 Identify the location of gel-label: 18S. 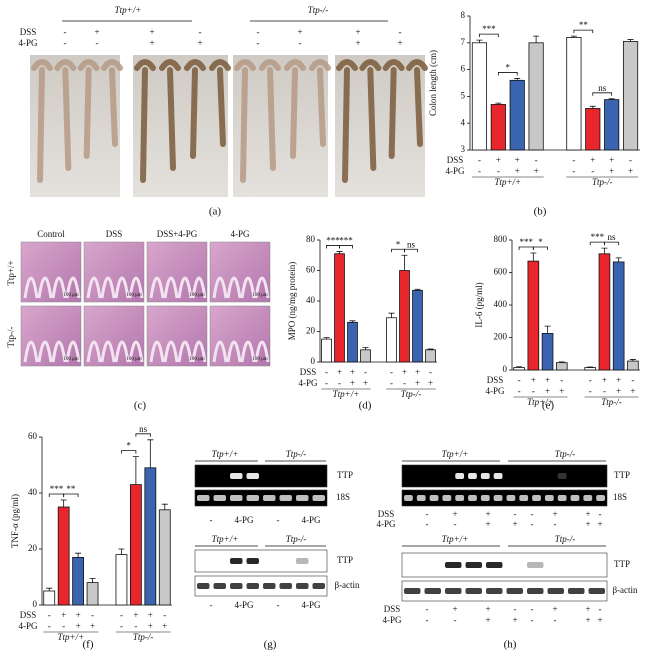
(343, 497).